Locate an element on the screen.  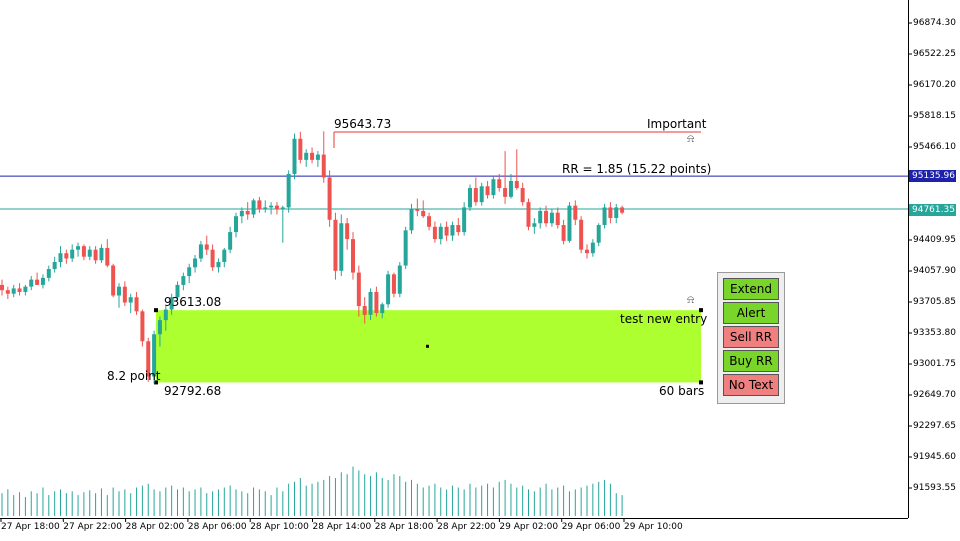
teal-line-price-tag: 94761.35 is located at coordinates (932, 210).